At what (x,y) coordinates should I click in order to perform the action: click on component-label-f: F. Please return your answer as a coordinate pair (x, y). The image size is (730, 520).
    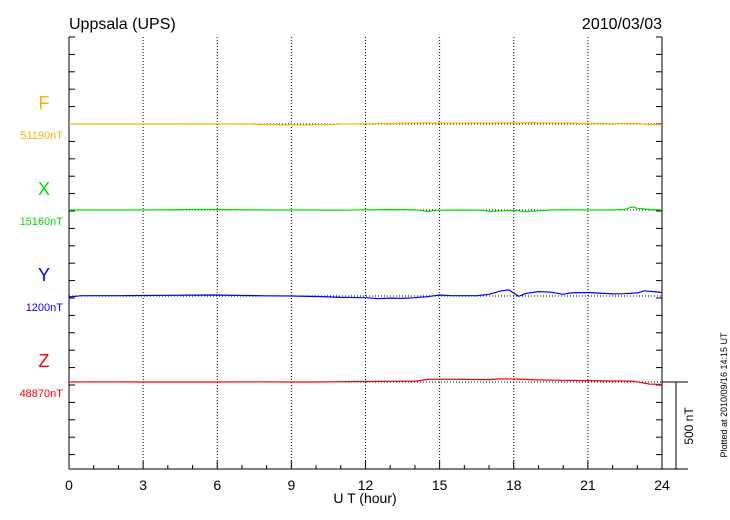
    Looking at the image, I should click on (44, 103).